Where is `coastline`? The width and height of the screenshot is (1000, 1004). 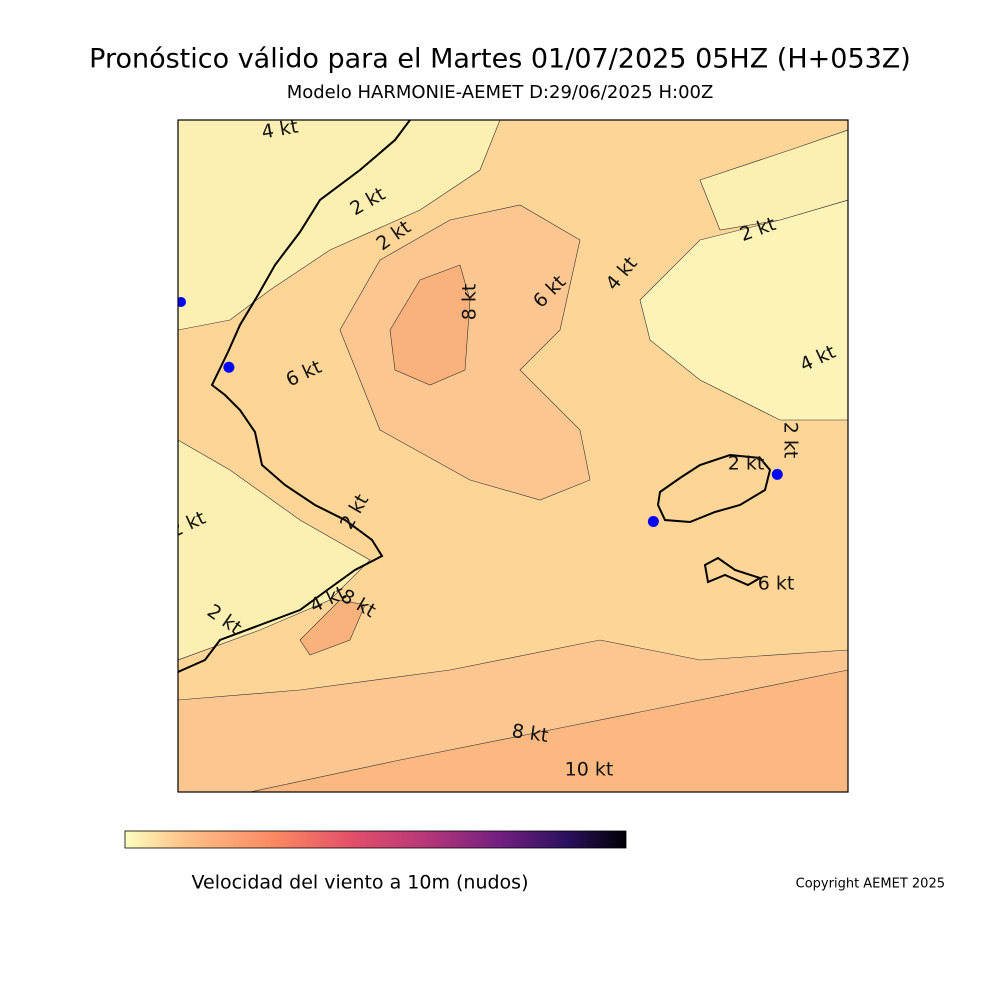
coastline is located at coordinates (294, 396).